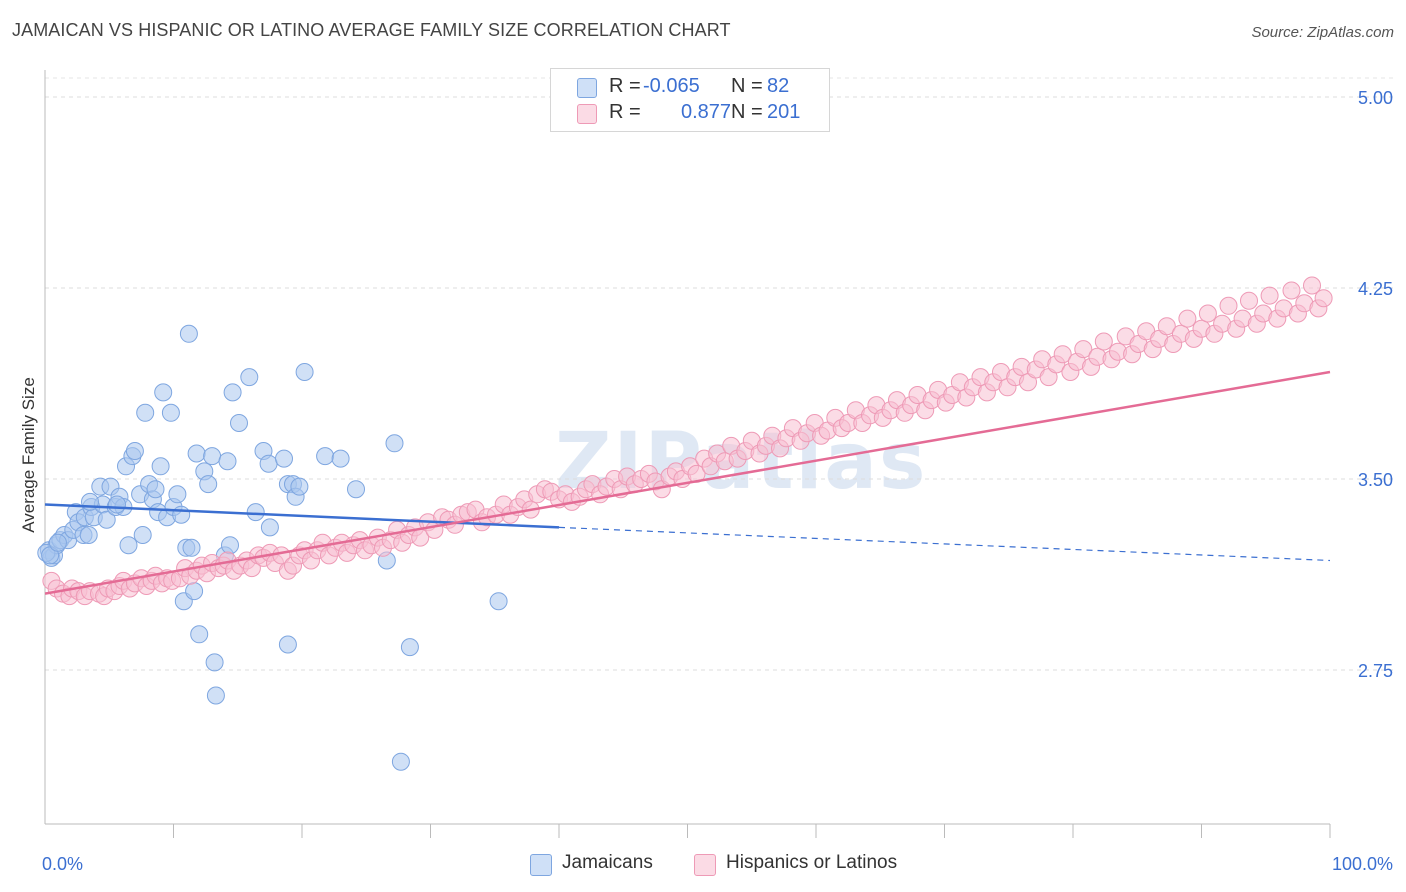 The image size is (1406, 892). Describe the element at coordinates (671, 86) in the screenshot. I see `legend-r-value: -0.065` at that location.